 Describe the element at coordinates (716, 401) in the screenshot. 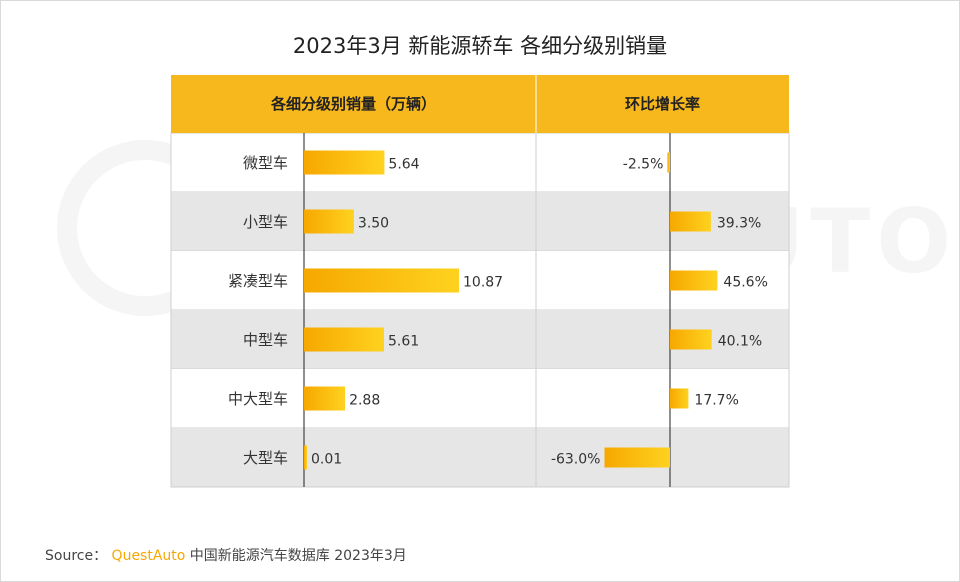

I see `growth-value-label: 17.7%` at that location.